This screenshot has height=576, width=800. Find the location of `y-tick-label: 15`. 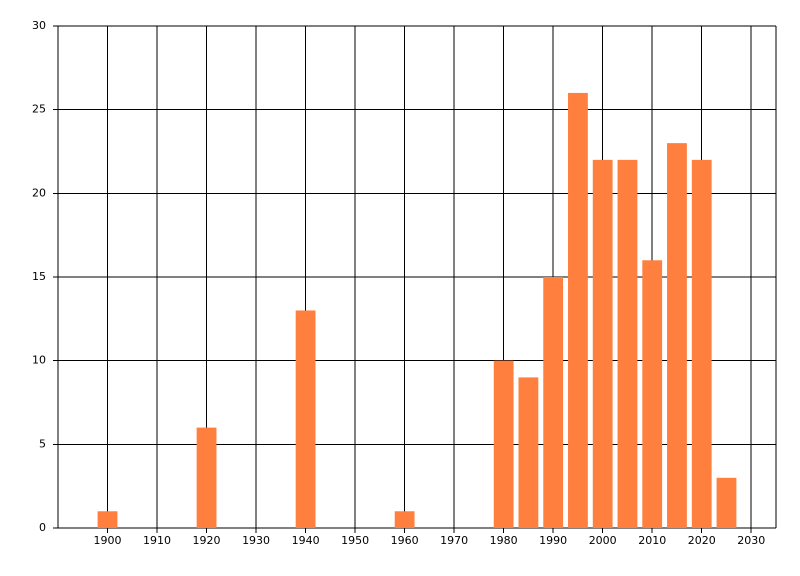

y-tick-label: 15 is located at coordinates (39, 276).